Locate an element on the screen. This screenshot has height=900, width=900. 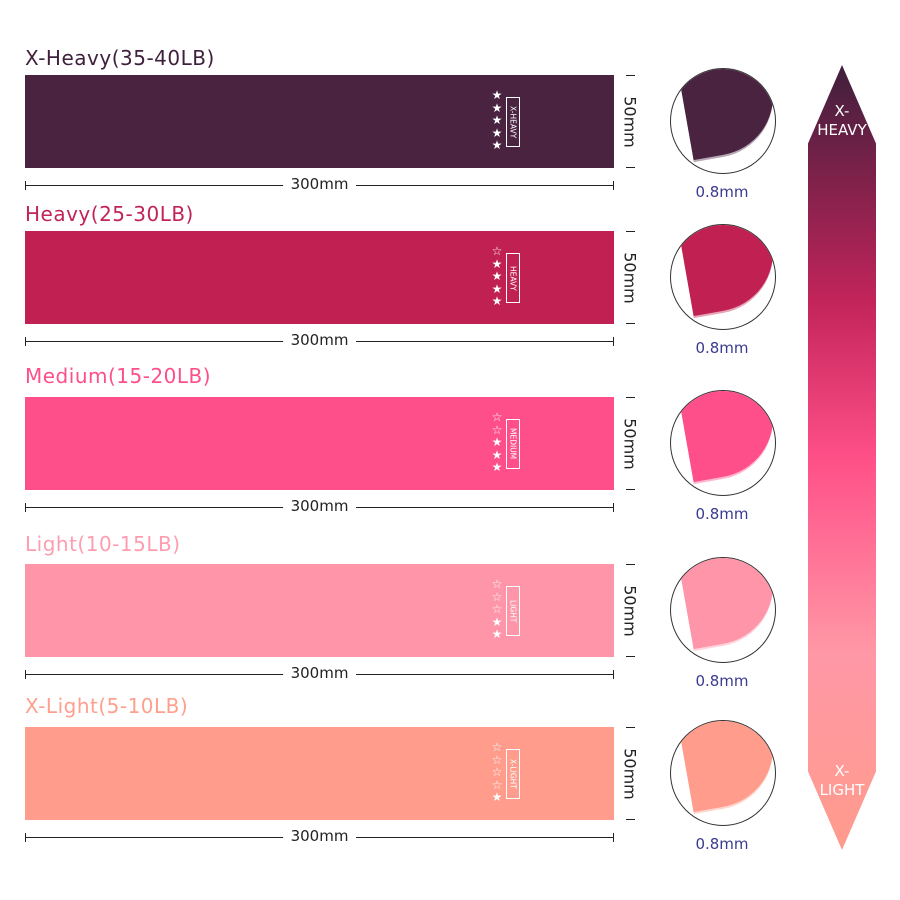
band-label-tag: ★ ★ ★ ☆ ☆ MEDIUM is located at coordinates (510, 443).